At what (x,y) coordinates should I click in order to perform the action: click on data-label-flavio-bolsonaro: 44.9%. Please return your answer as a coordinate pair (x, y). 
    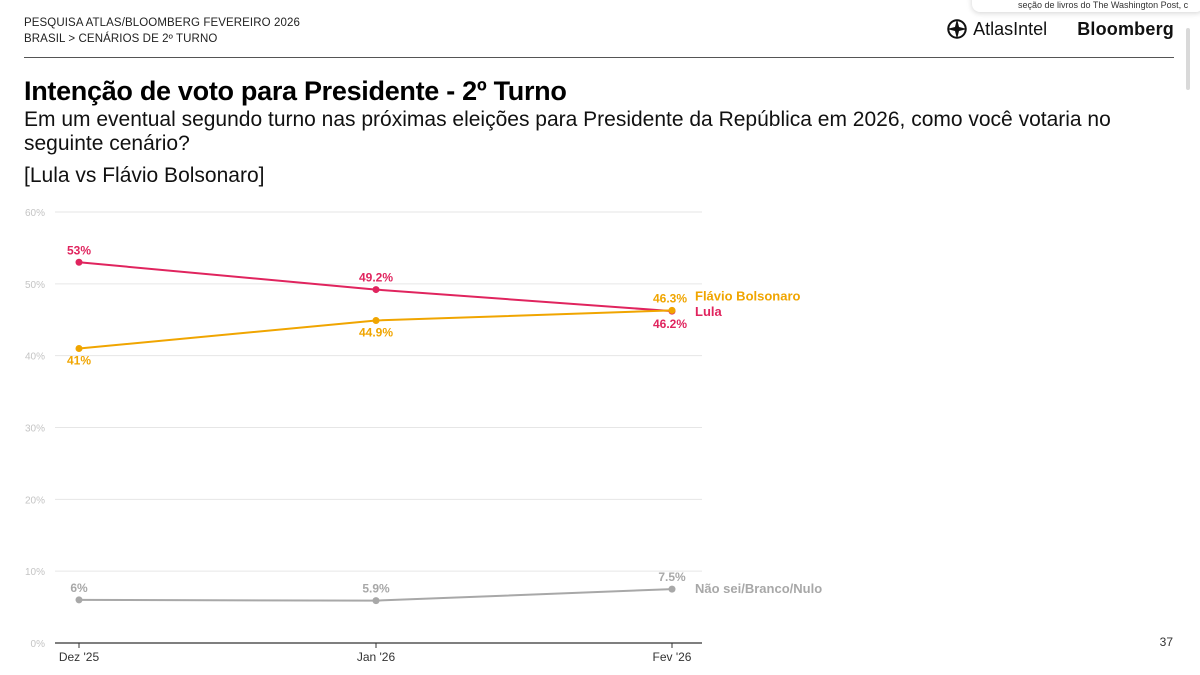
    Looking at the image, I should click on (376, 332).